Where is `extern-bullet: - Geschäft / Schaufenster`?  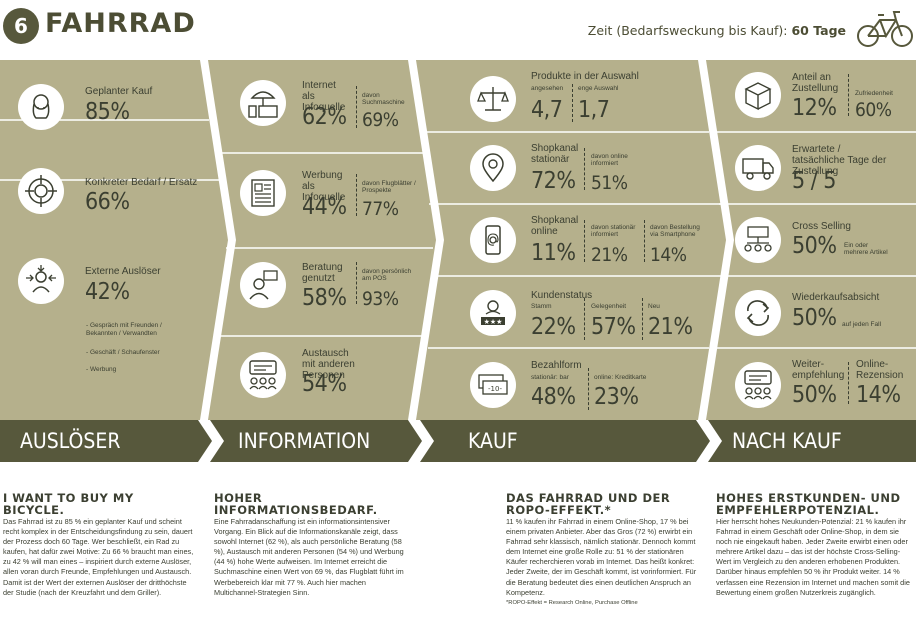
extern-bullet: - Geschäft / Schaufenster is located at coordinates (123, 352).